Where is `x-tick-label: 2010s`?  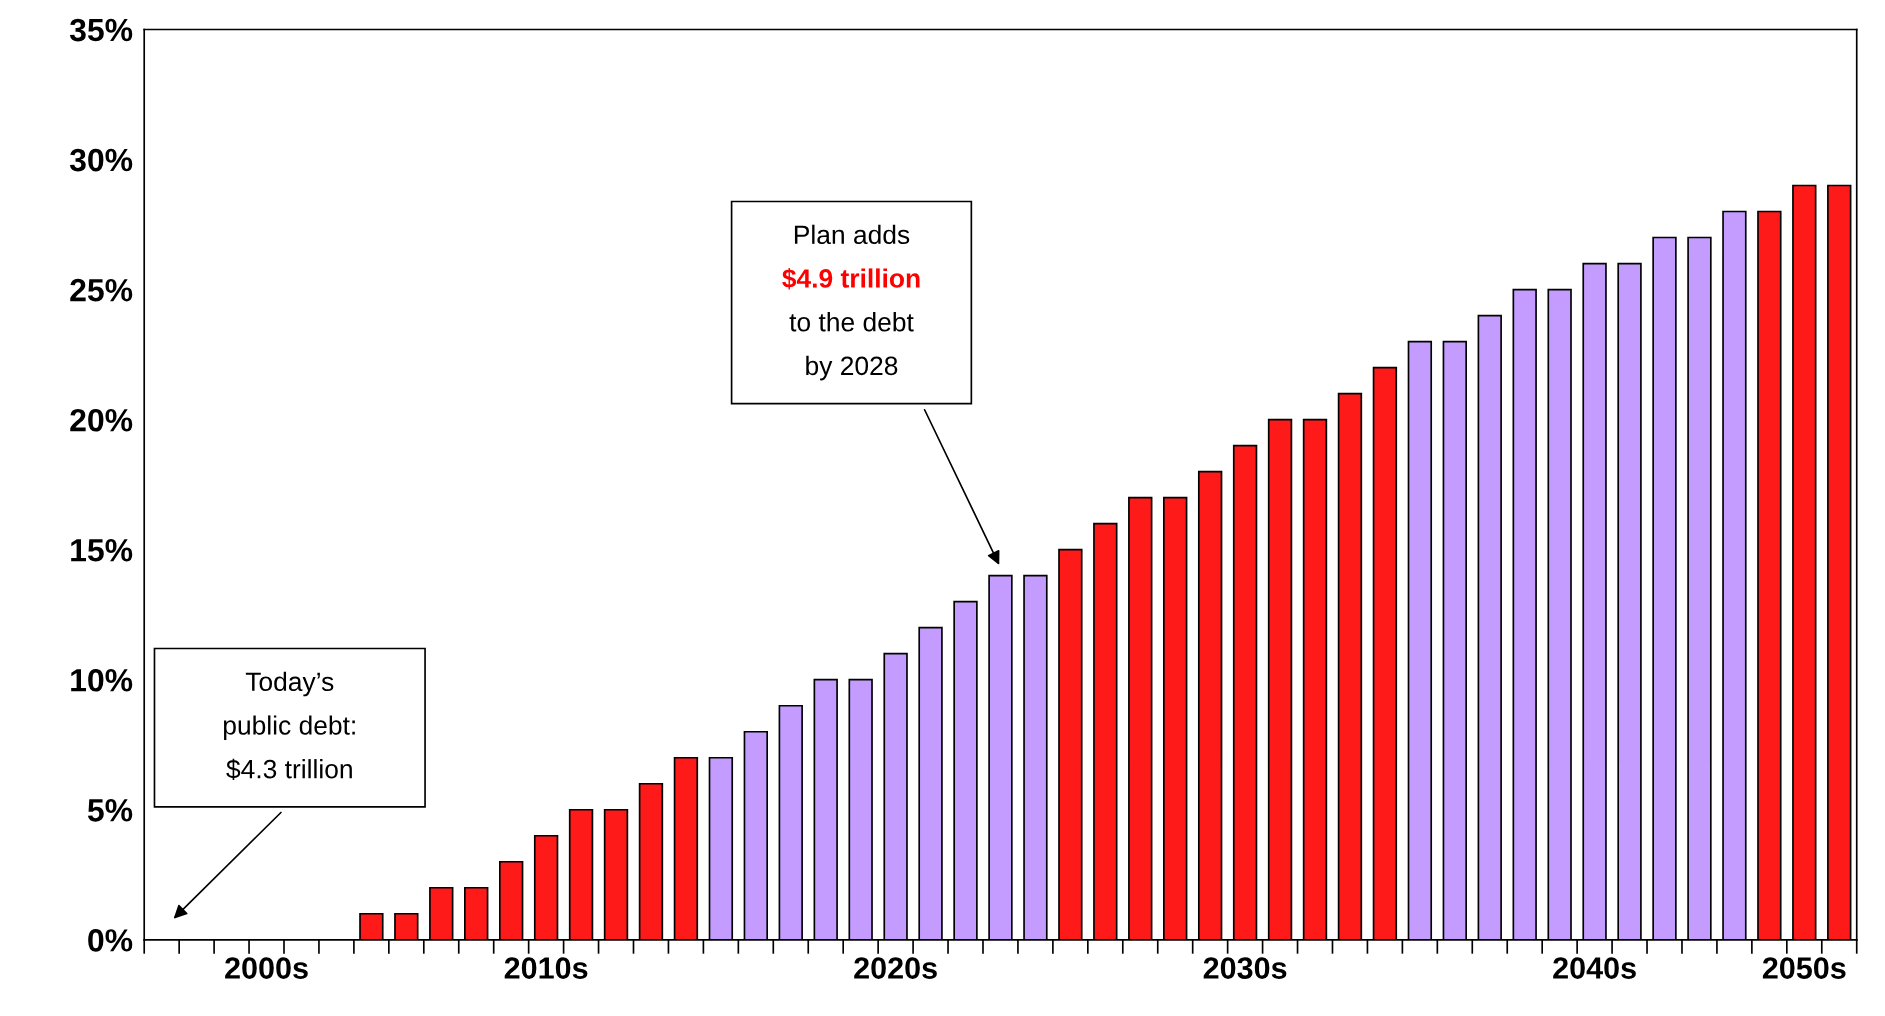
x-tick-label: 2010s is located at coordinates (546, 968).